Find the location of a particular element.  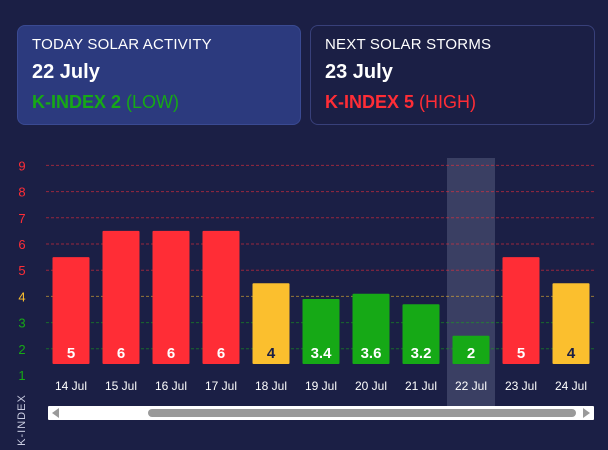

y-tick-label: 2 is located at coordinates (21, 349).